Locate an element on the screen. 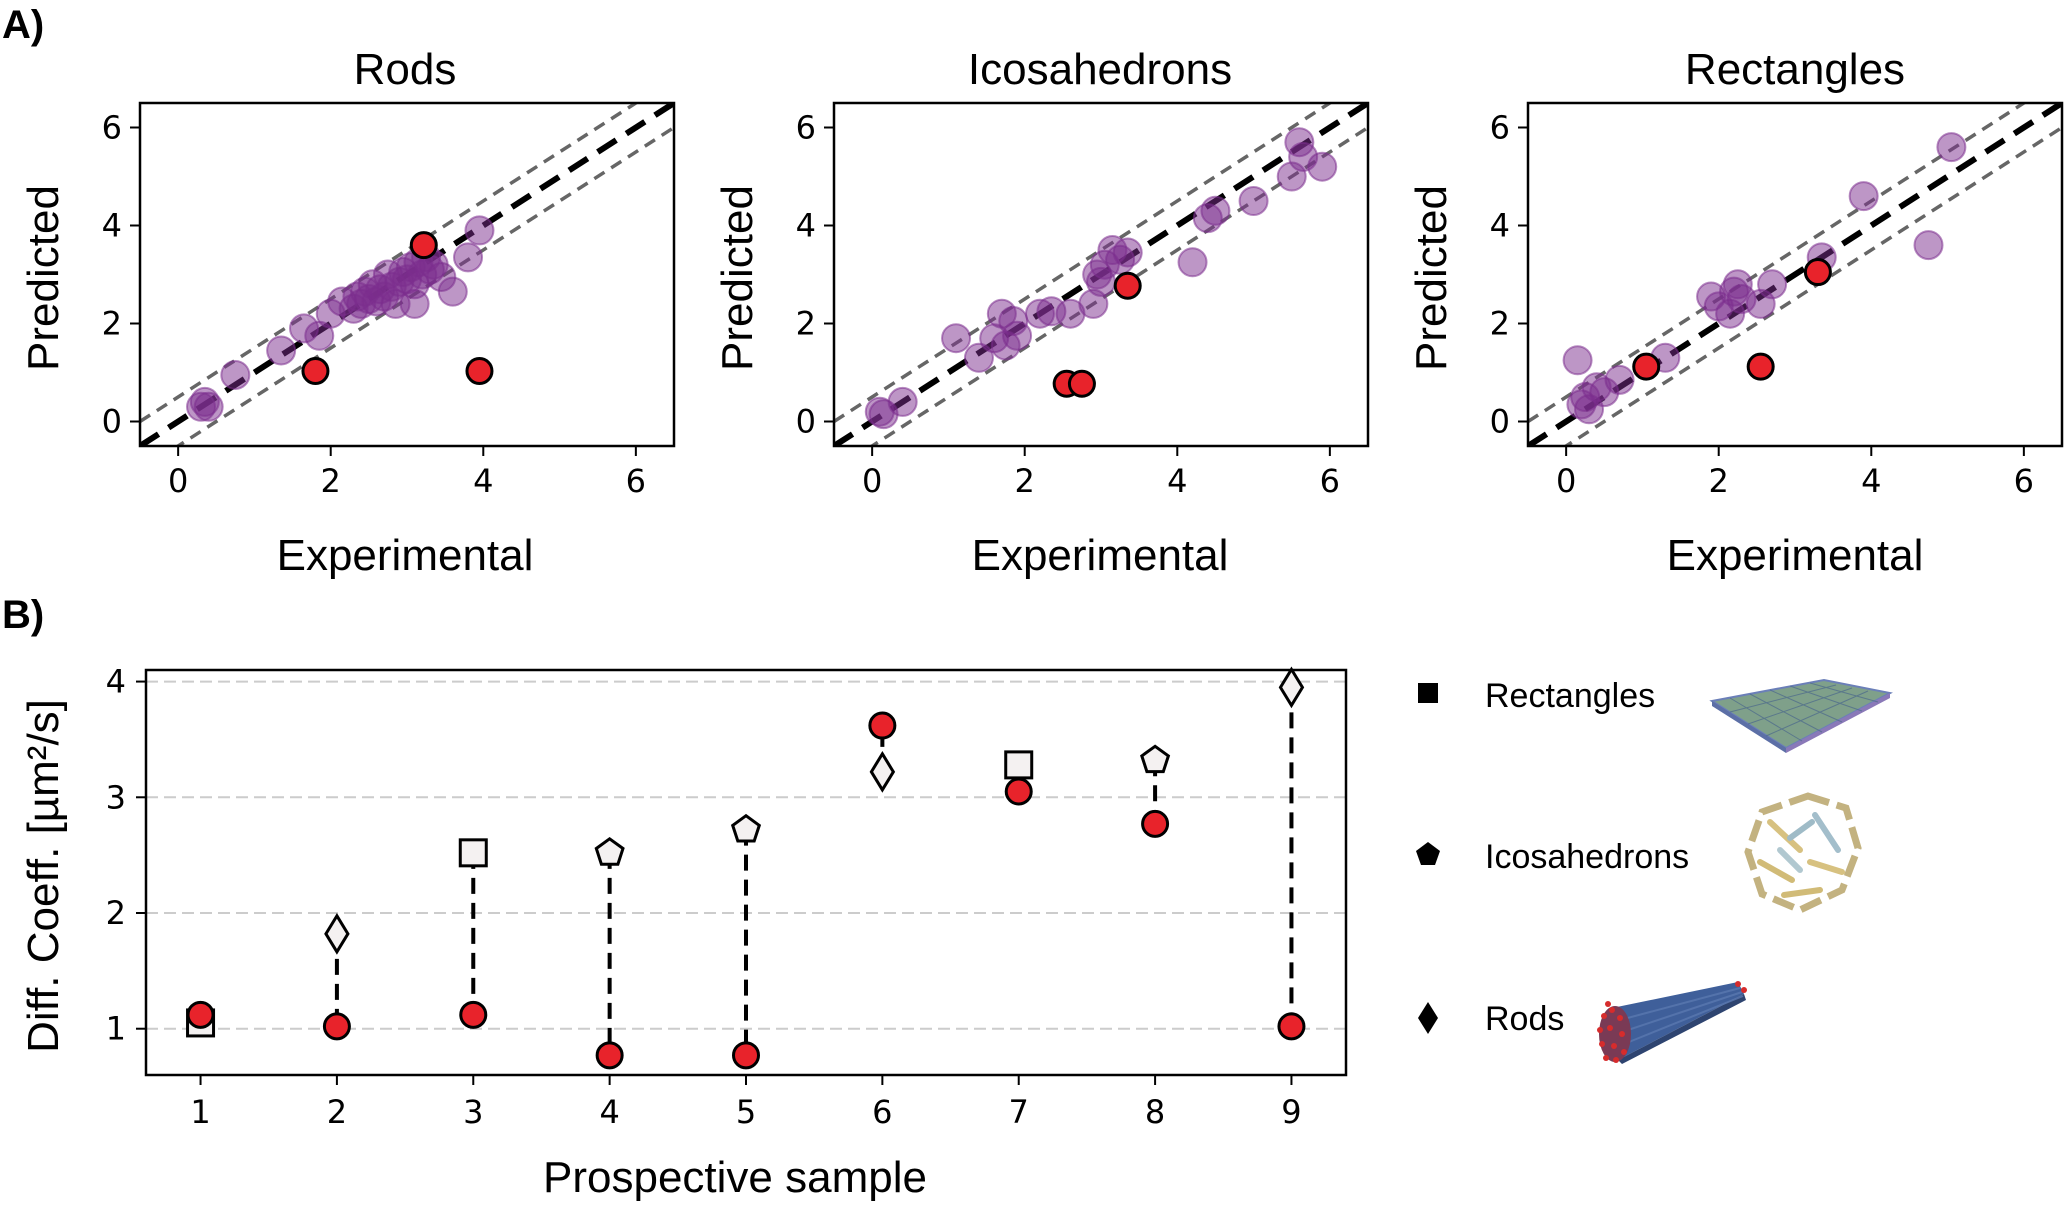  x-tick-label: 7 is located at coordinates (1019, 1112).